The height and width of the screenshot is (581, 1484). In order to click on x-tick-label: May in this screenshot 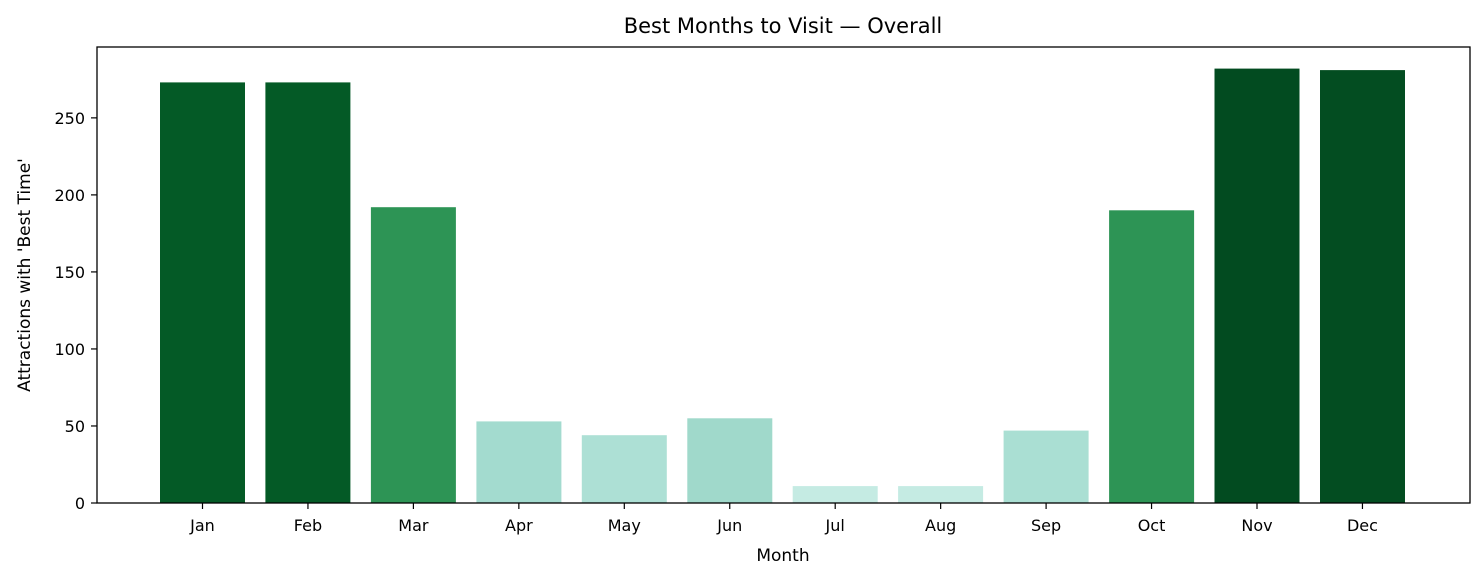, I will do `click(624, 525)`.